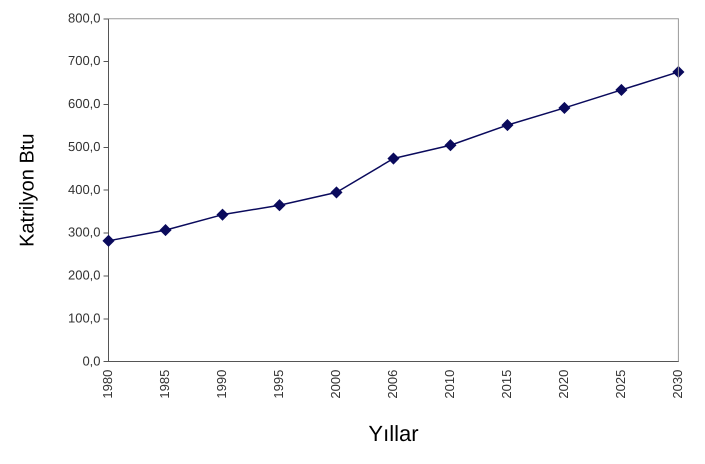  What do you see at coordinates (84, 189) in the screenshot?
I see `y-tick-label: 400,0` at bounding box center [84, 189].